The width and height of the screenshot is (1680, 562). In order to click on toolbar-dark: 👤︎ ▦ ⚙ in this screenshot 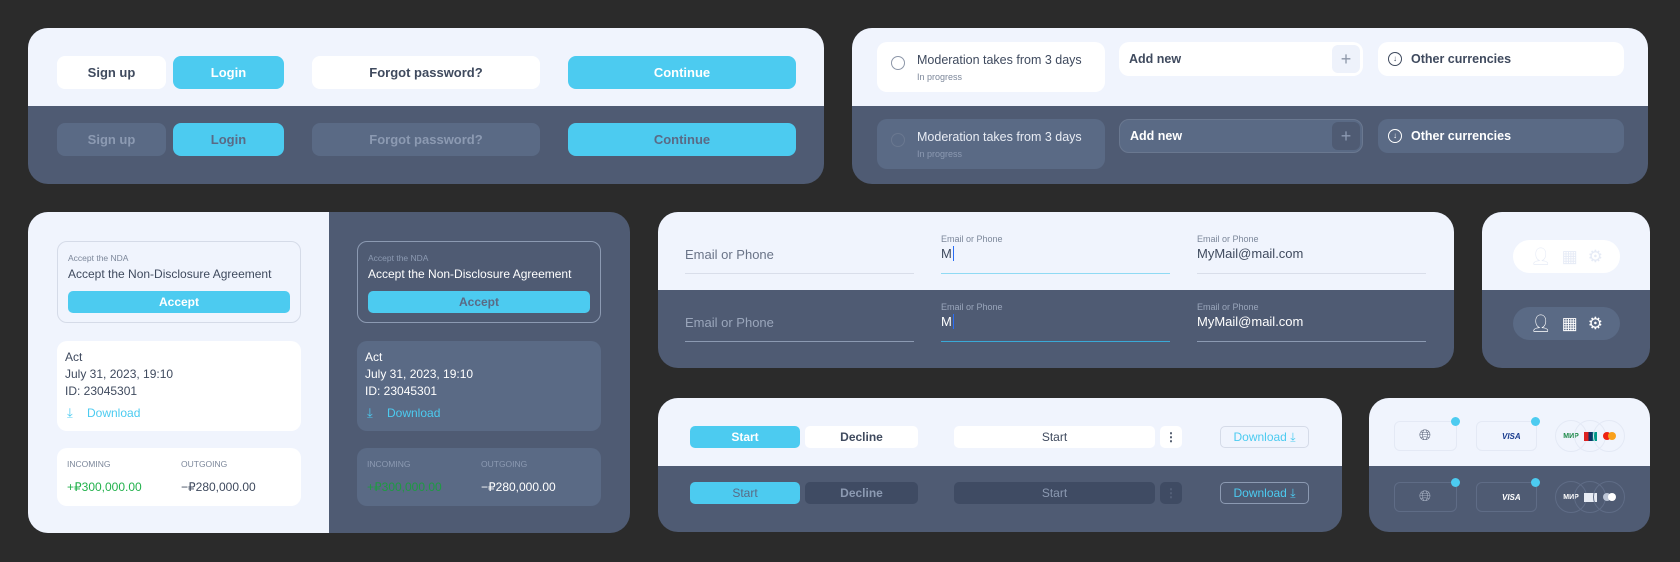, I will do `click(1566, 323)`.